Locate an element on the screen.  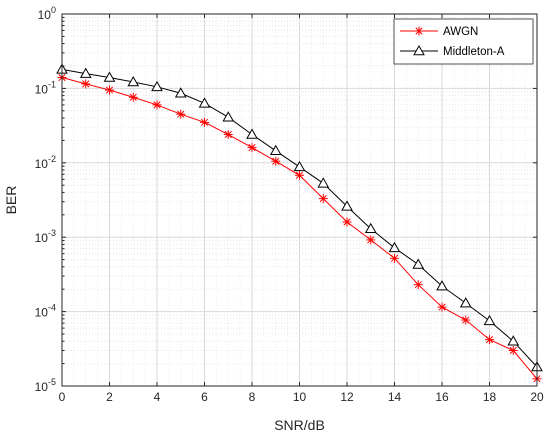
legend-box is located at coordinates (463, 41).